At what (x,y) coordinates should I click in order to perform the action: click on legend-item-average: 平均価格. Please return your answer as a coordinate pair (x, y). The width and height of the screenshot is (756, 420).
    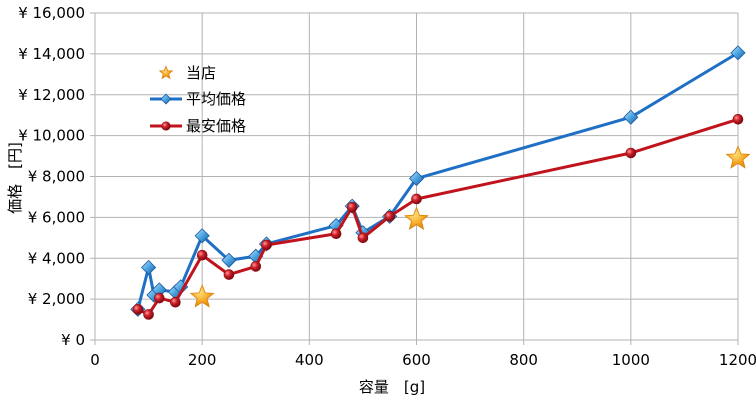
    Looking at the image, I should click on (198, 99).